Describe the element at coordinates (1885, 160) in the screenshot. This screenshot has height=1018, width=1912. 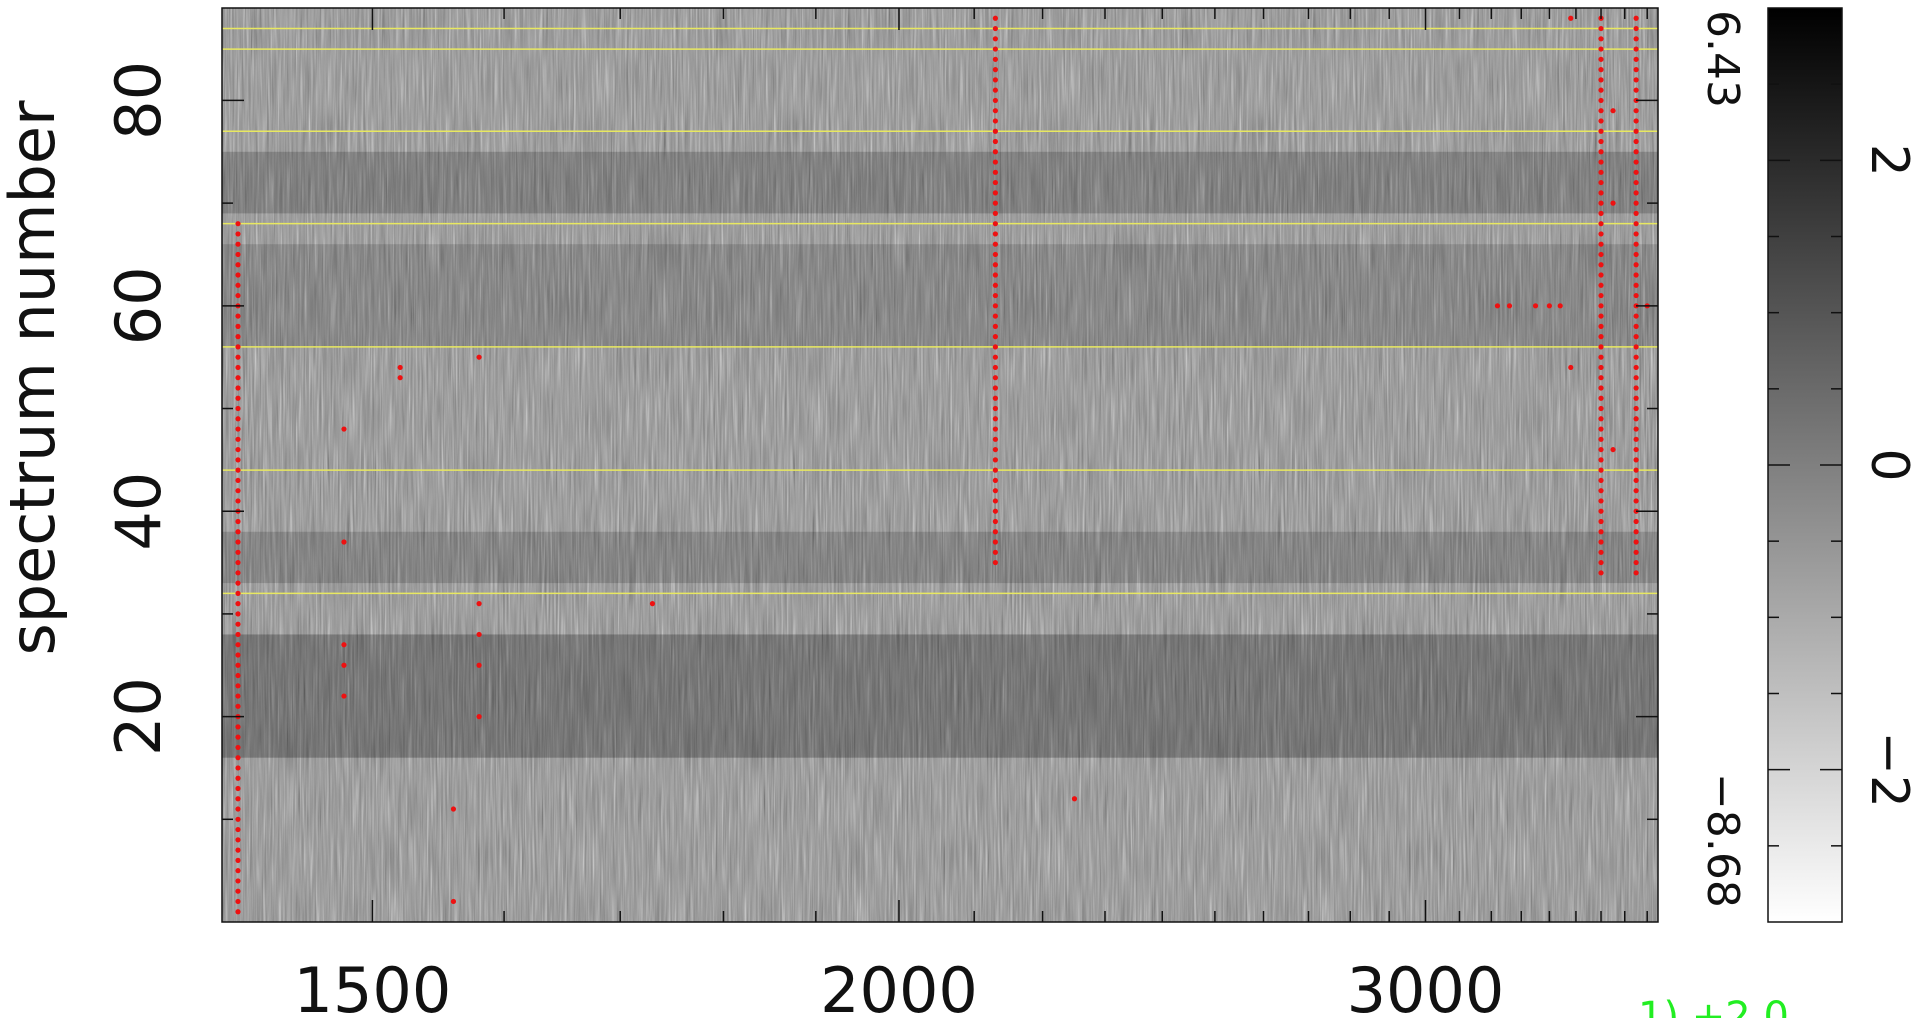
I see `colorbar-tick-label: 2` at that location.